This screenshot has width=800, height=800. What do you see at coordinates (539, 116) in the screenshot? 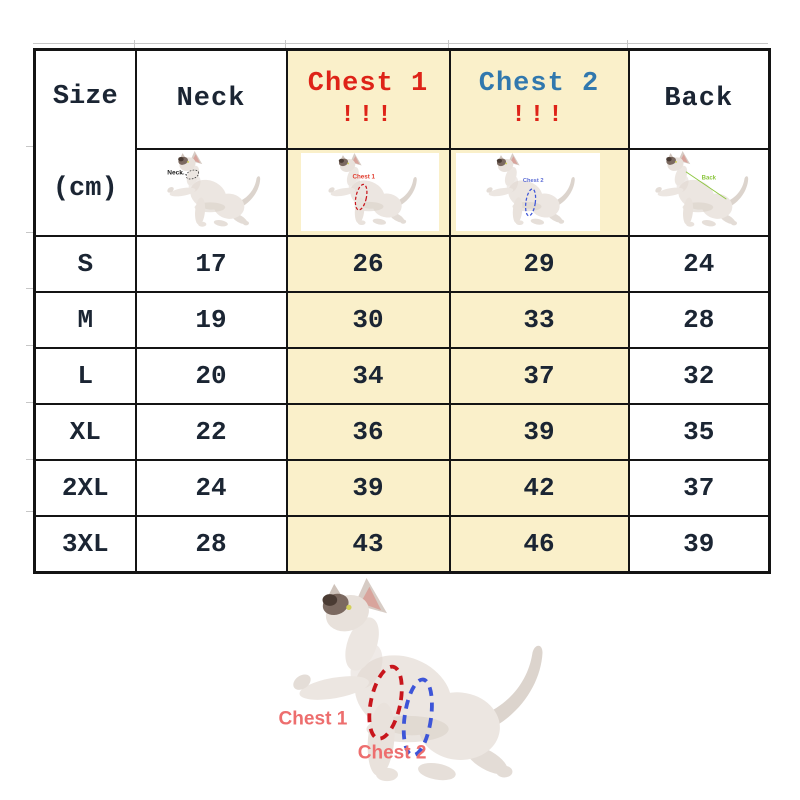
I see `chest2-warning: !!!` at bounding box center [539, 116].